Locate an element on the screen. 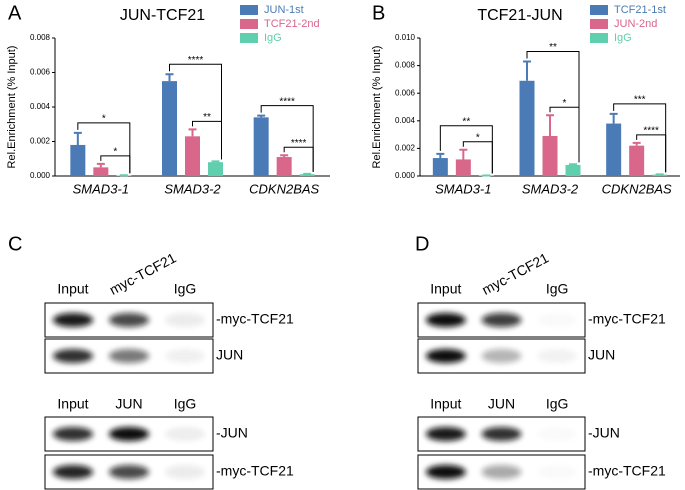  y-tick-label: 0.010 is located at coordinates (405, 37).